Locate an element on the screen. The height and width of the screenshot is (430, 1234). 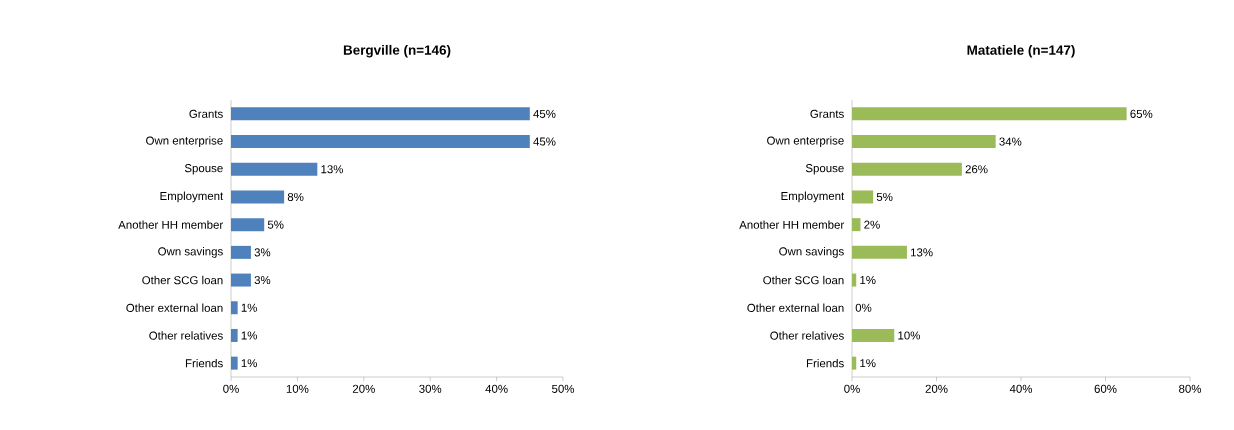
data-label: 8% is located at coordinates (295, 197).